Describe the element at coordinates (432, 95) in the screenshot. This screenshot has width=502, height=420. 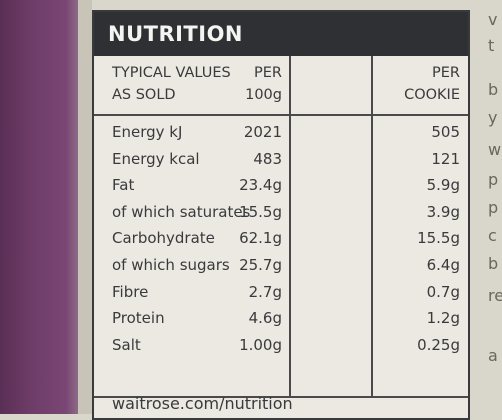
I see `column-header: COOKIE` at that location.